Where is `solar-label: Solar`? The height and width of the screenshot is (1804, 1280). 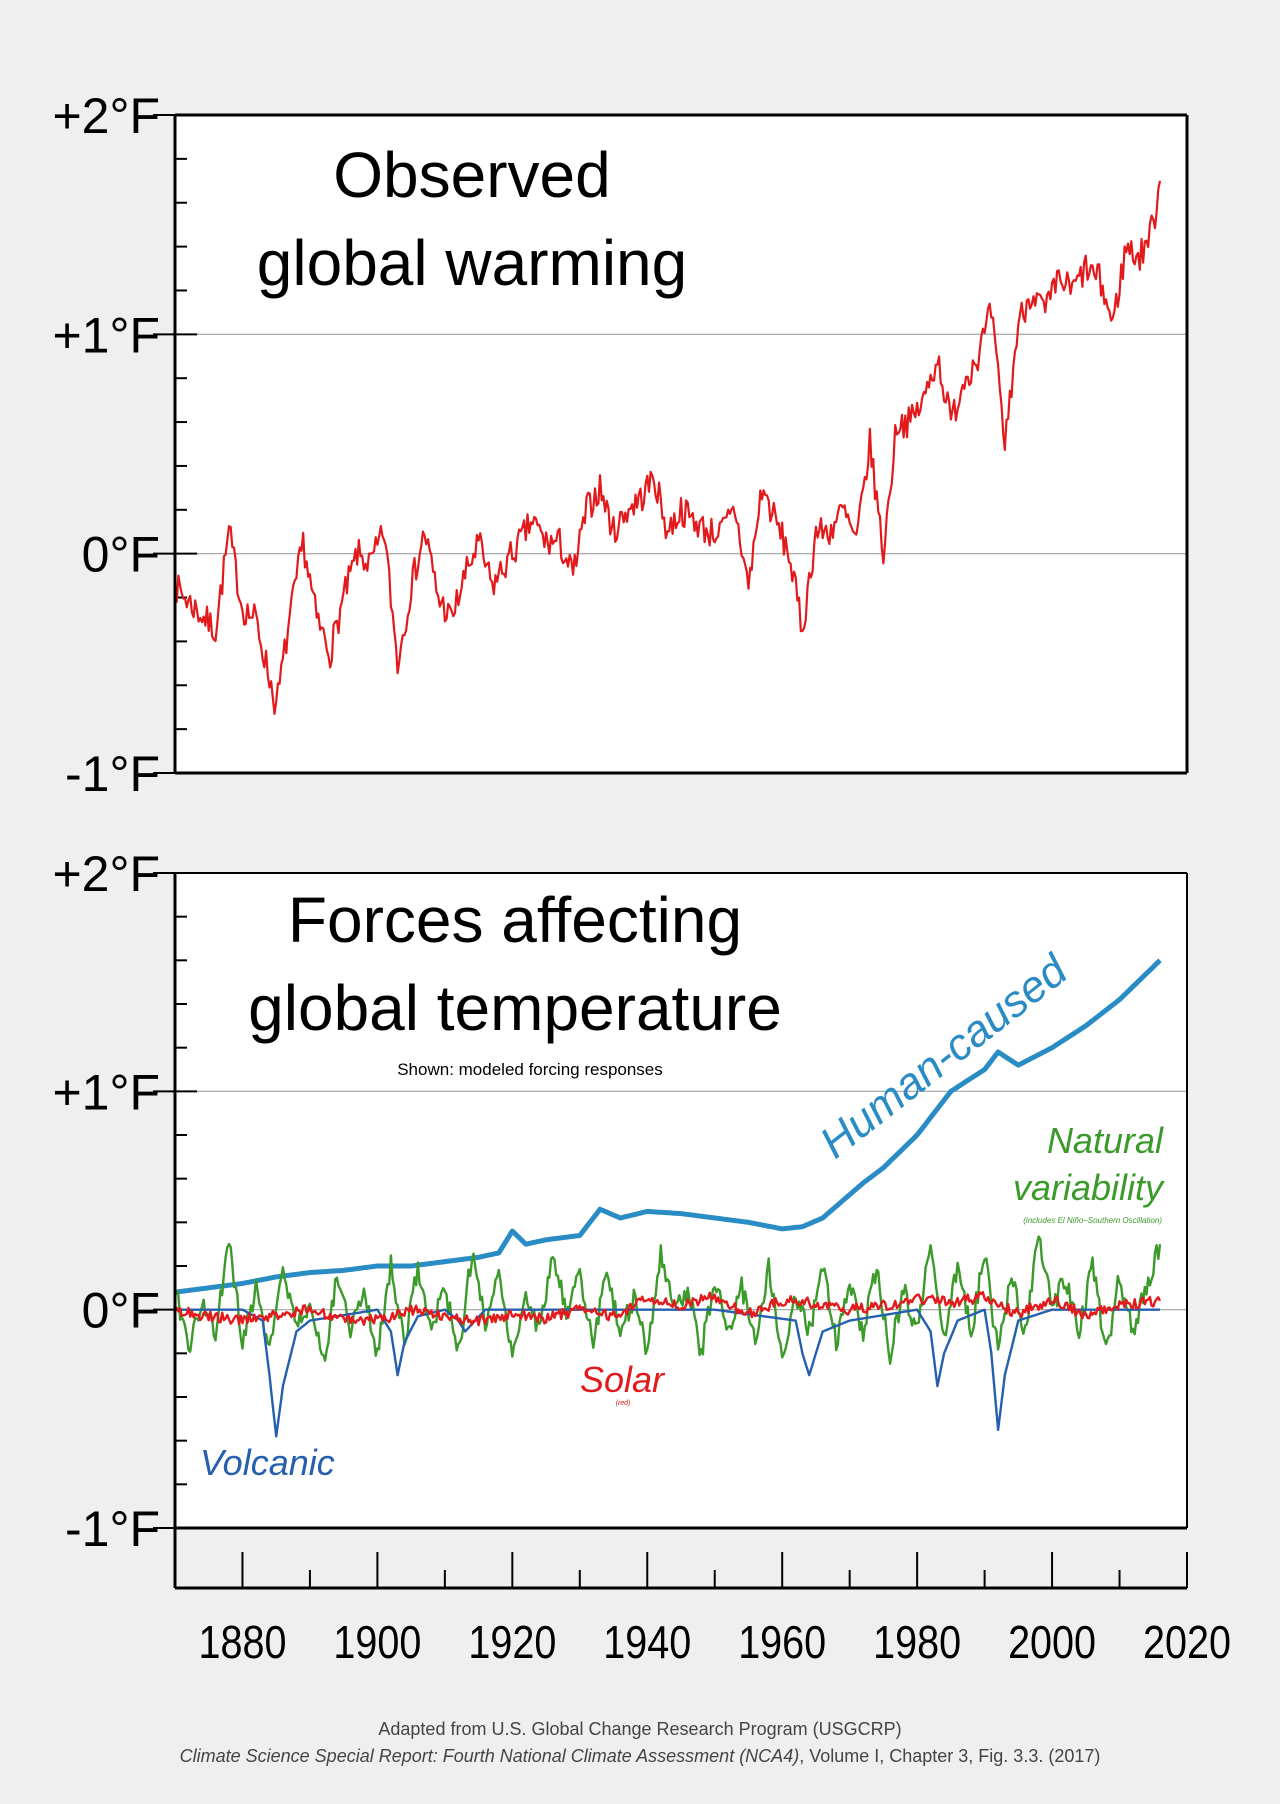
solar-label: Solar is located at coordinates (623, 1379).